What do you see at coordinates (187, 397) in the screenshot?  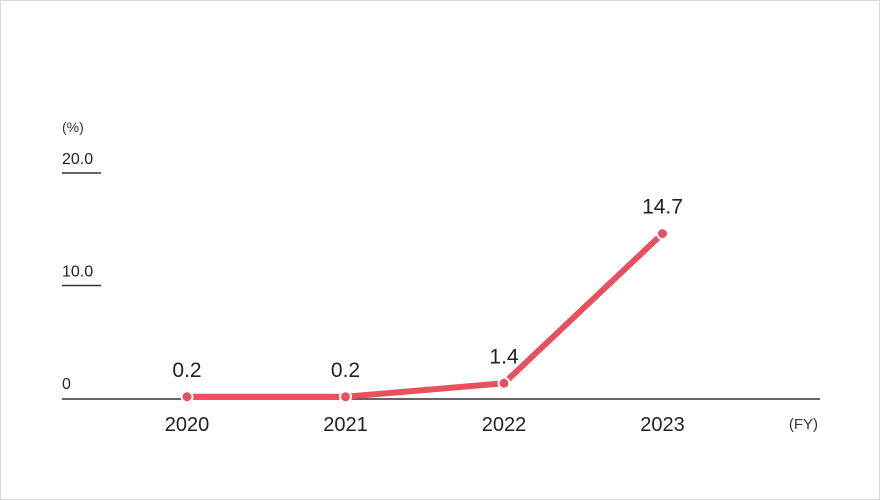 I see `data-point-2020` at bounding box center [187, 397].